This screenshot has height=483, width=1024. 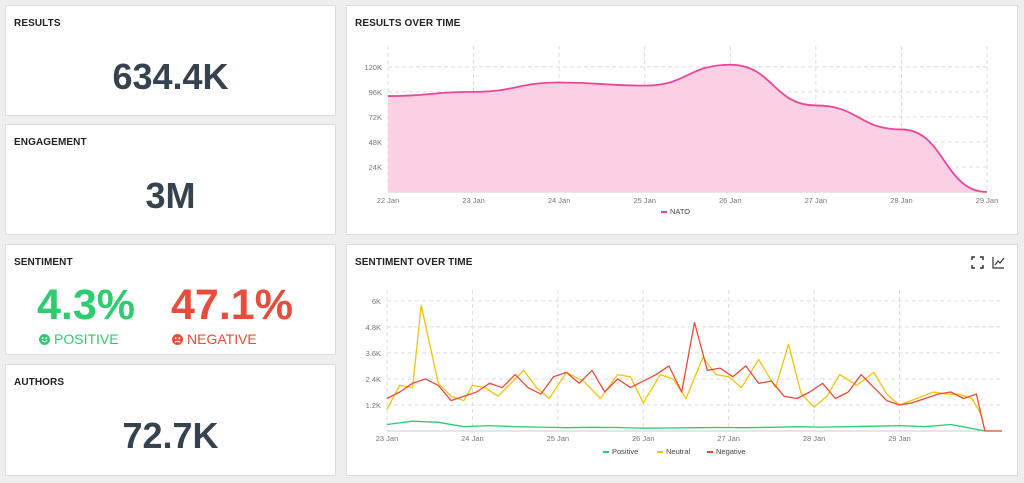 I want to click on smile-icon, so click(x=44, y=339).